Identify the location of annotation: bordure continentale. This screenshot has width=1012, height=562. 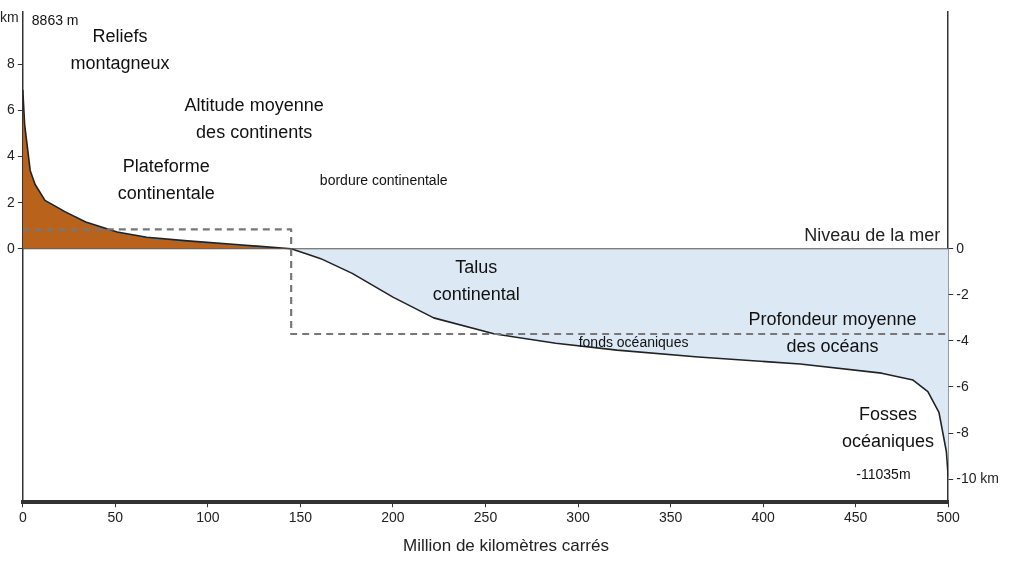
(383, 179).